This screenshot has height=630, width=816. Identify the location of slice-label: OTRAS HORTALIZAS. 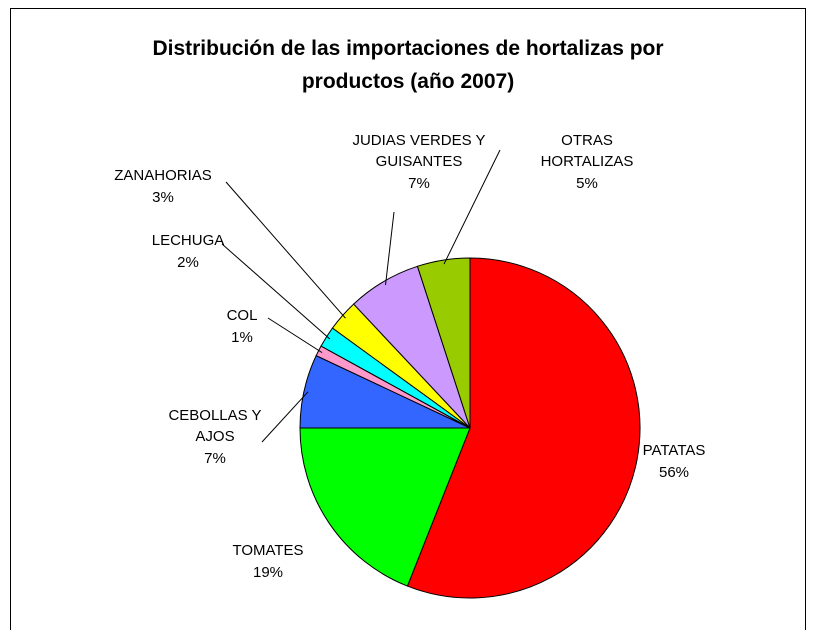
(587, 151).